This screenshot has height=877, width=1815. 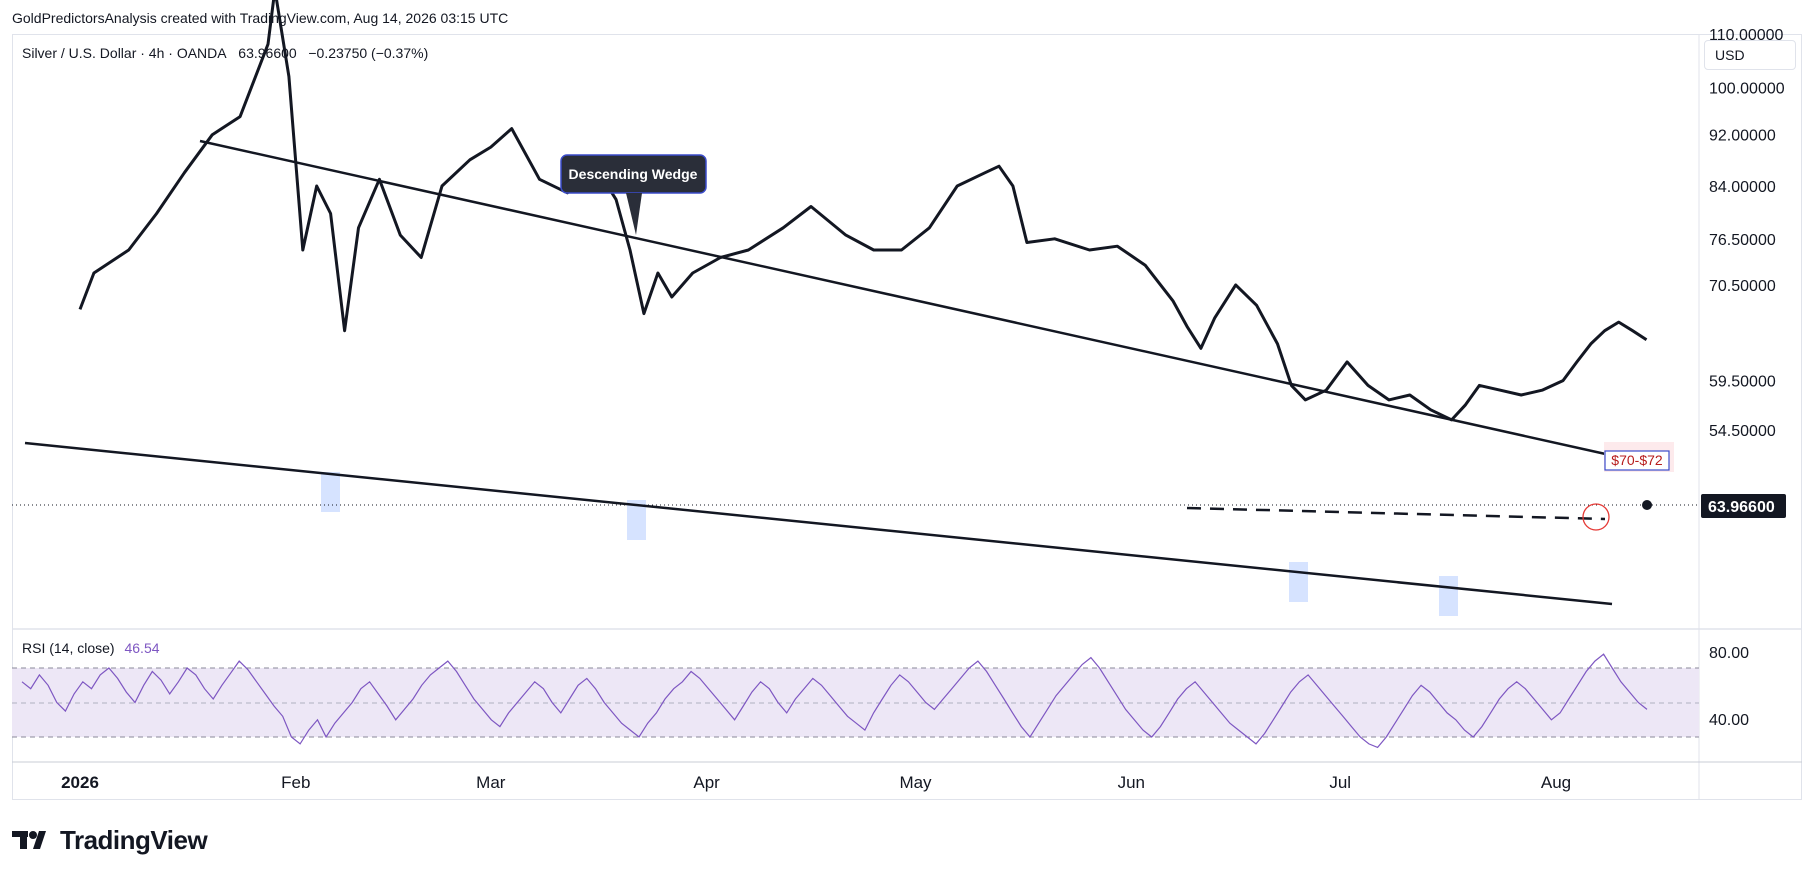 What do you see at coordinates (295, 782) in the screenshot?
I see `time-tick-label: Feb` at bounding box center [295, 782].